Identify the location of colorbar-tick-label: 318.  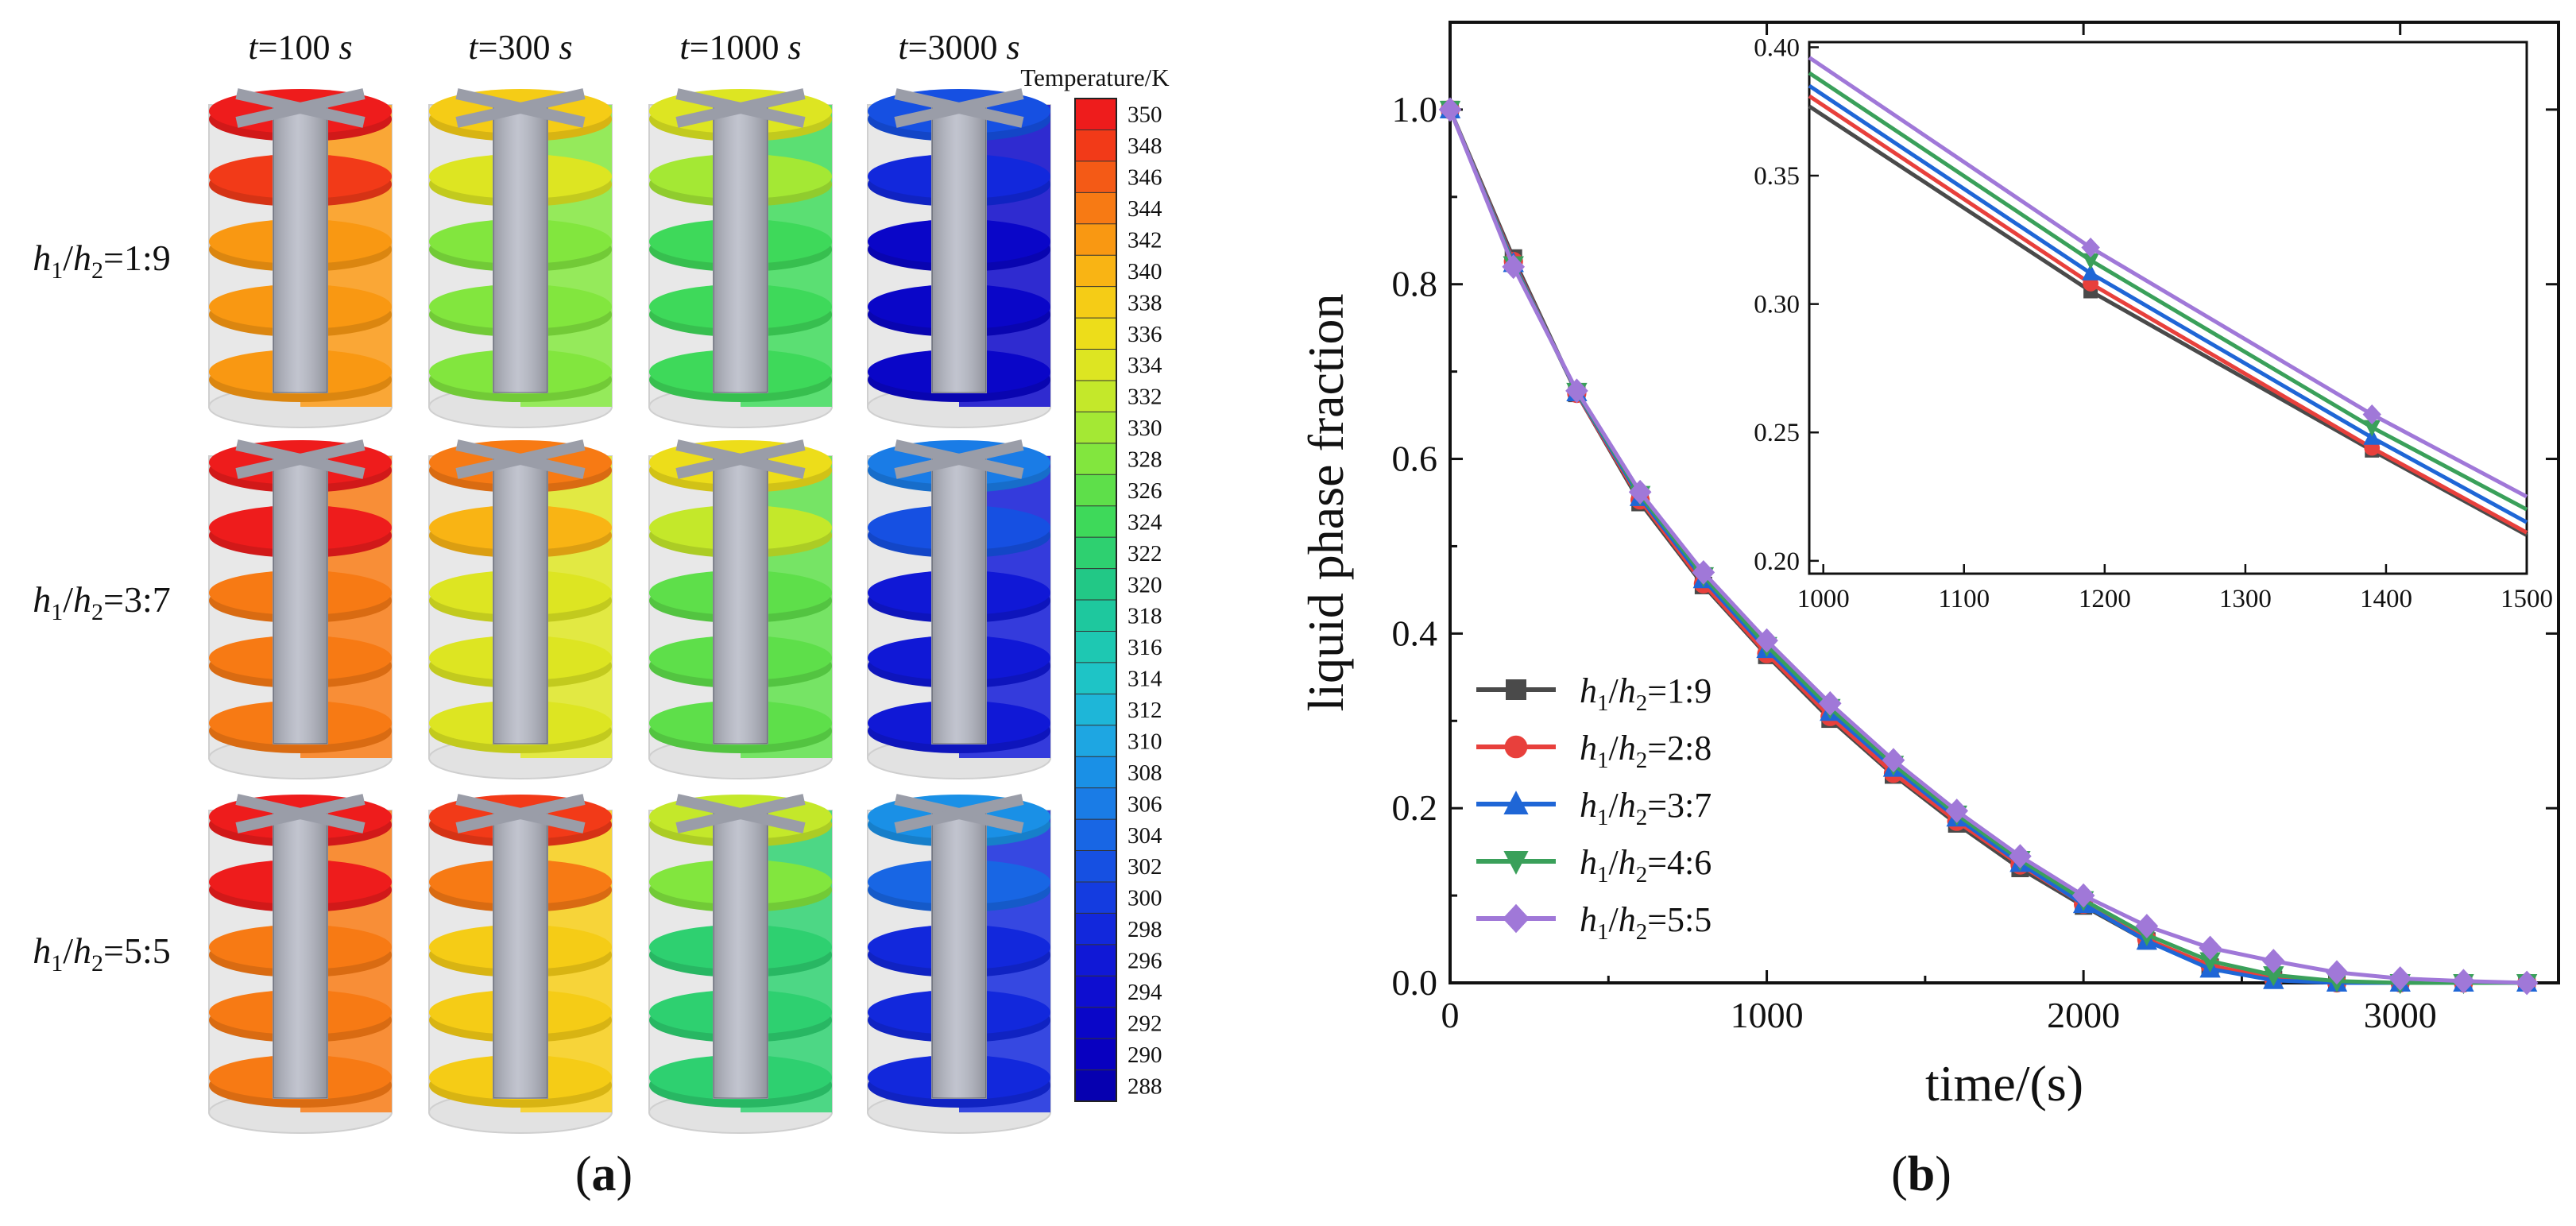
(1144, 616).